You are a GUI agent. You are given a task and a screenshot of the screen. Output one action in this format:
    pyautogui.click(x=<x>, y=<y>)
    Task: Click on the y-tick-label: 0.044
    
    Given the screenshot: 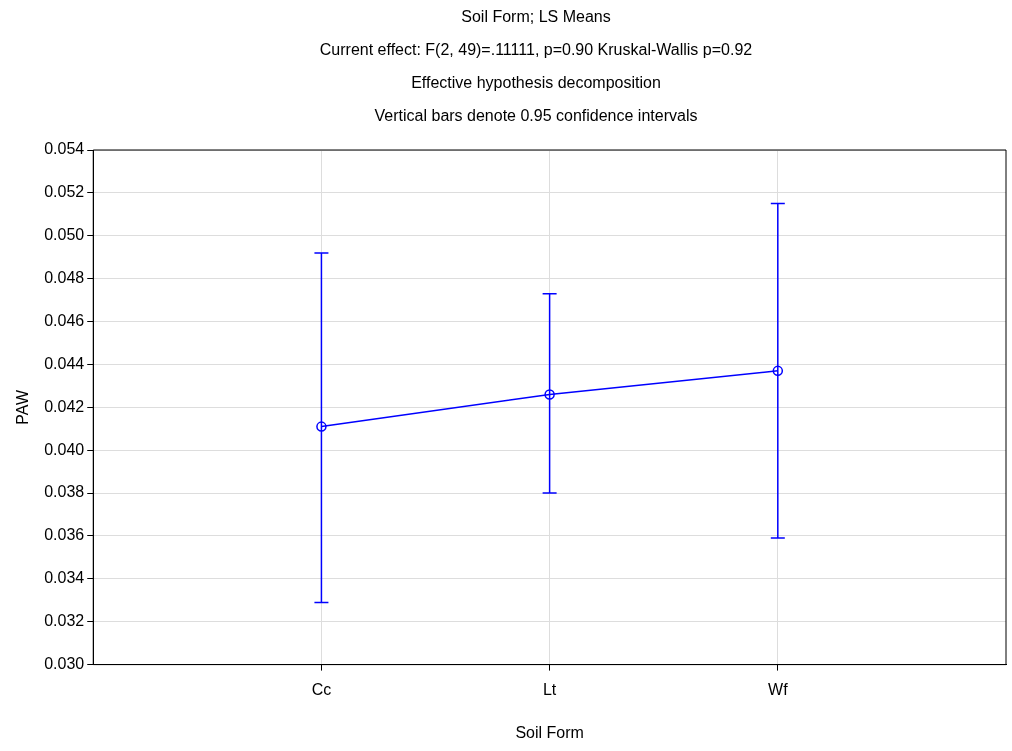 What is the action you would take?
    pyautogui.click(x=64, y=363)
    